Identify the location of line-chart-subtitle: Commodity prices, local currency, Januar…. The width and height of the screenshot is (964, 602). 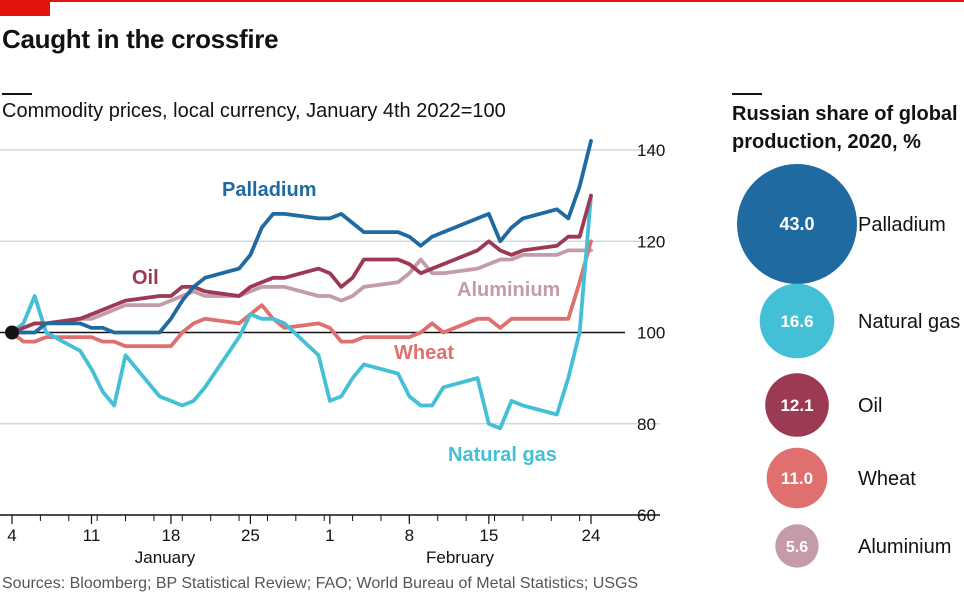
(254, 111).